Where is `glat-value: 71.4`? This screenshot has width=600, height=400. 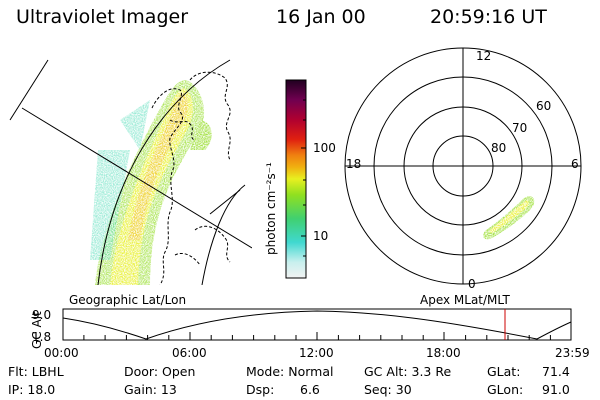
glat-value: 71.4 is located at coordinates (556, 371).